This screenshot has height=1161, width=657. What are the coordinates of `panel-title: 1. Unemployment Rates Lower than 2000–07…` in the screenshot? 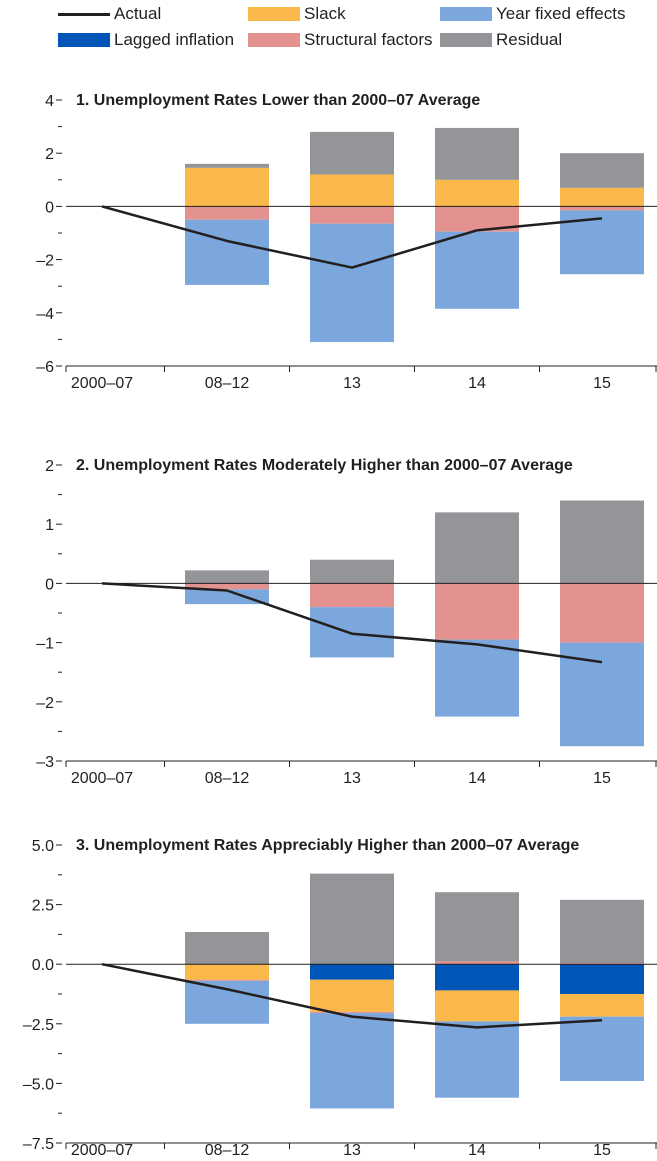 It's located at (278, 100).